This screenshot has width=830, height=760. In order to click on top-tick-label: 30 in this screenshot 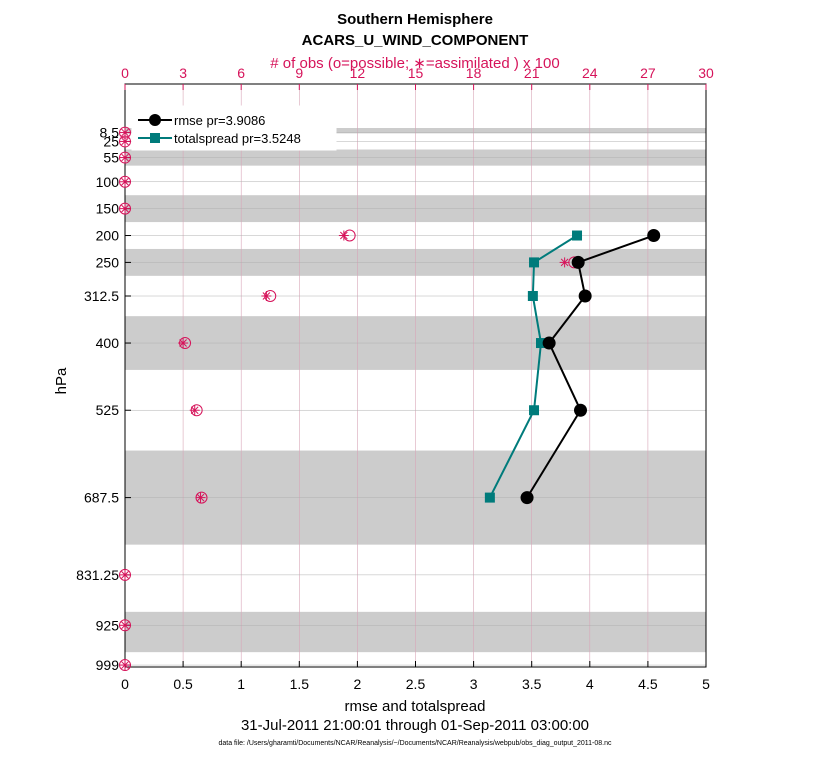, I will do `click(706, 73)`.